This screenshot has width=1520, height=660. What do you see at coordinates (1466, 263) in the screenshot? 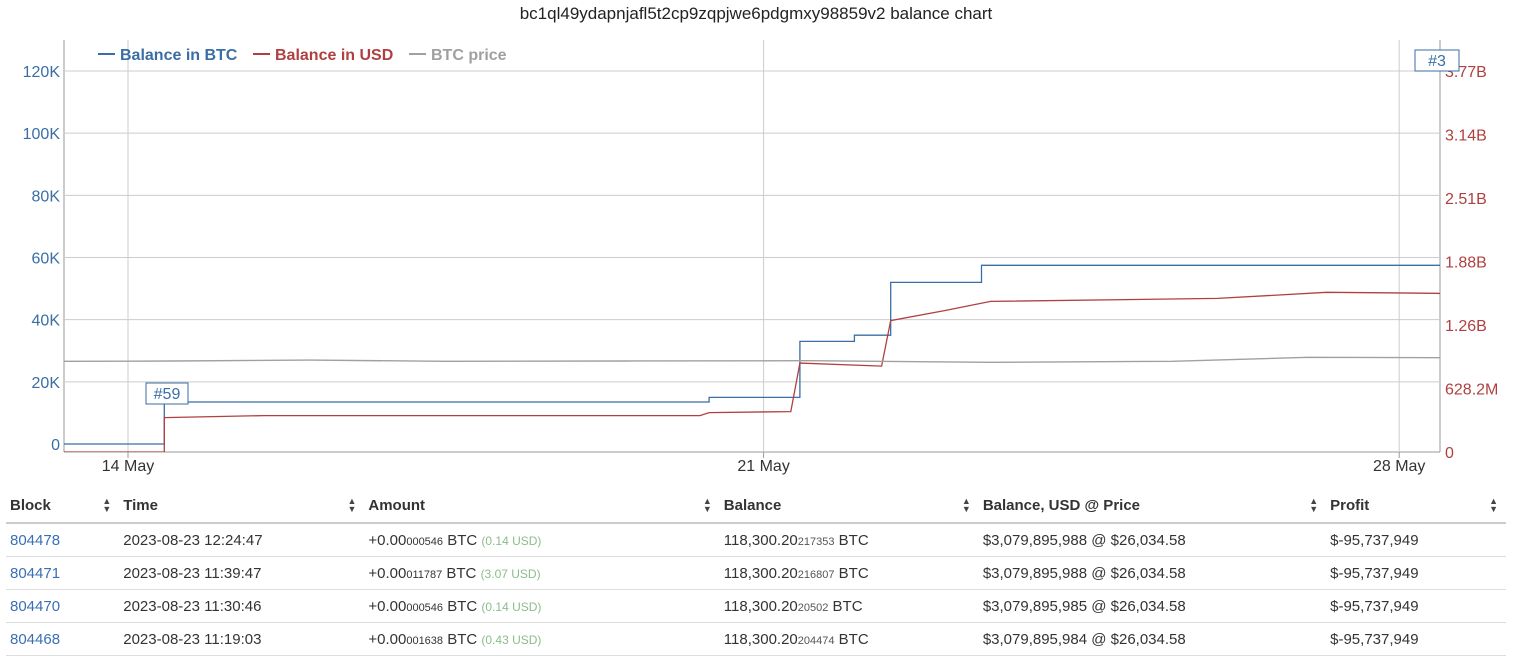
I see `right-tick-label: 1.88B` at bounding box center [1466, 263].